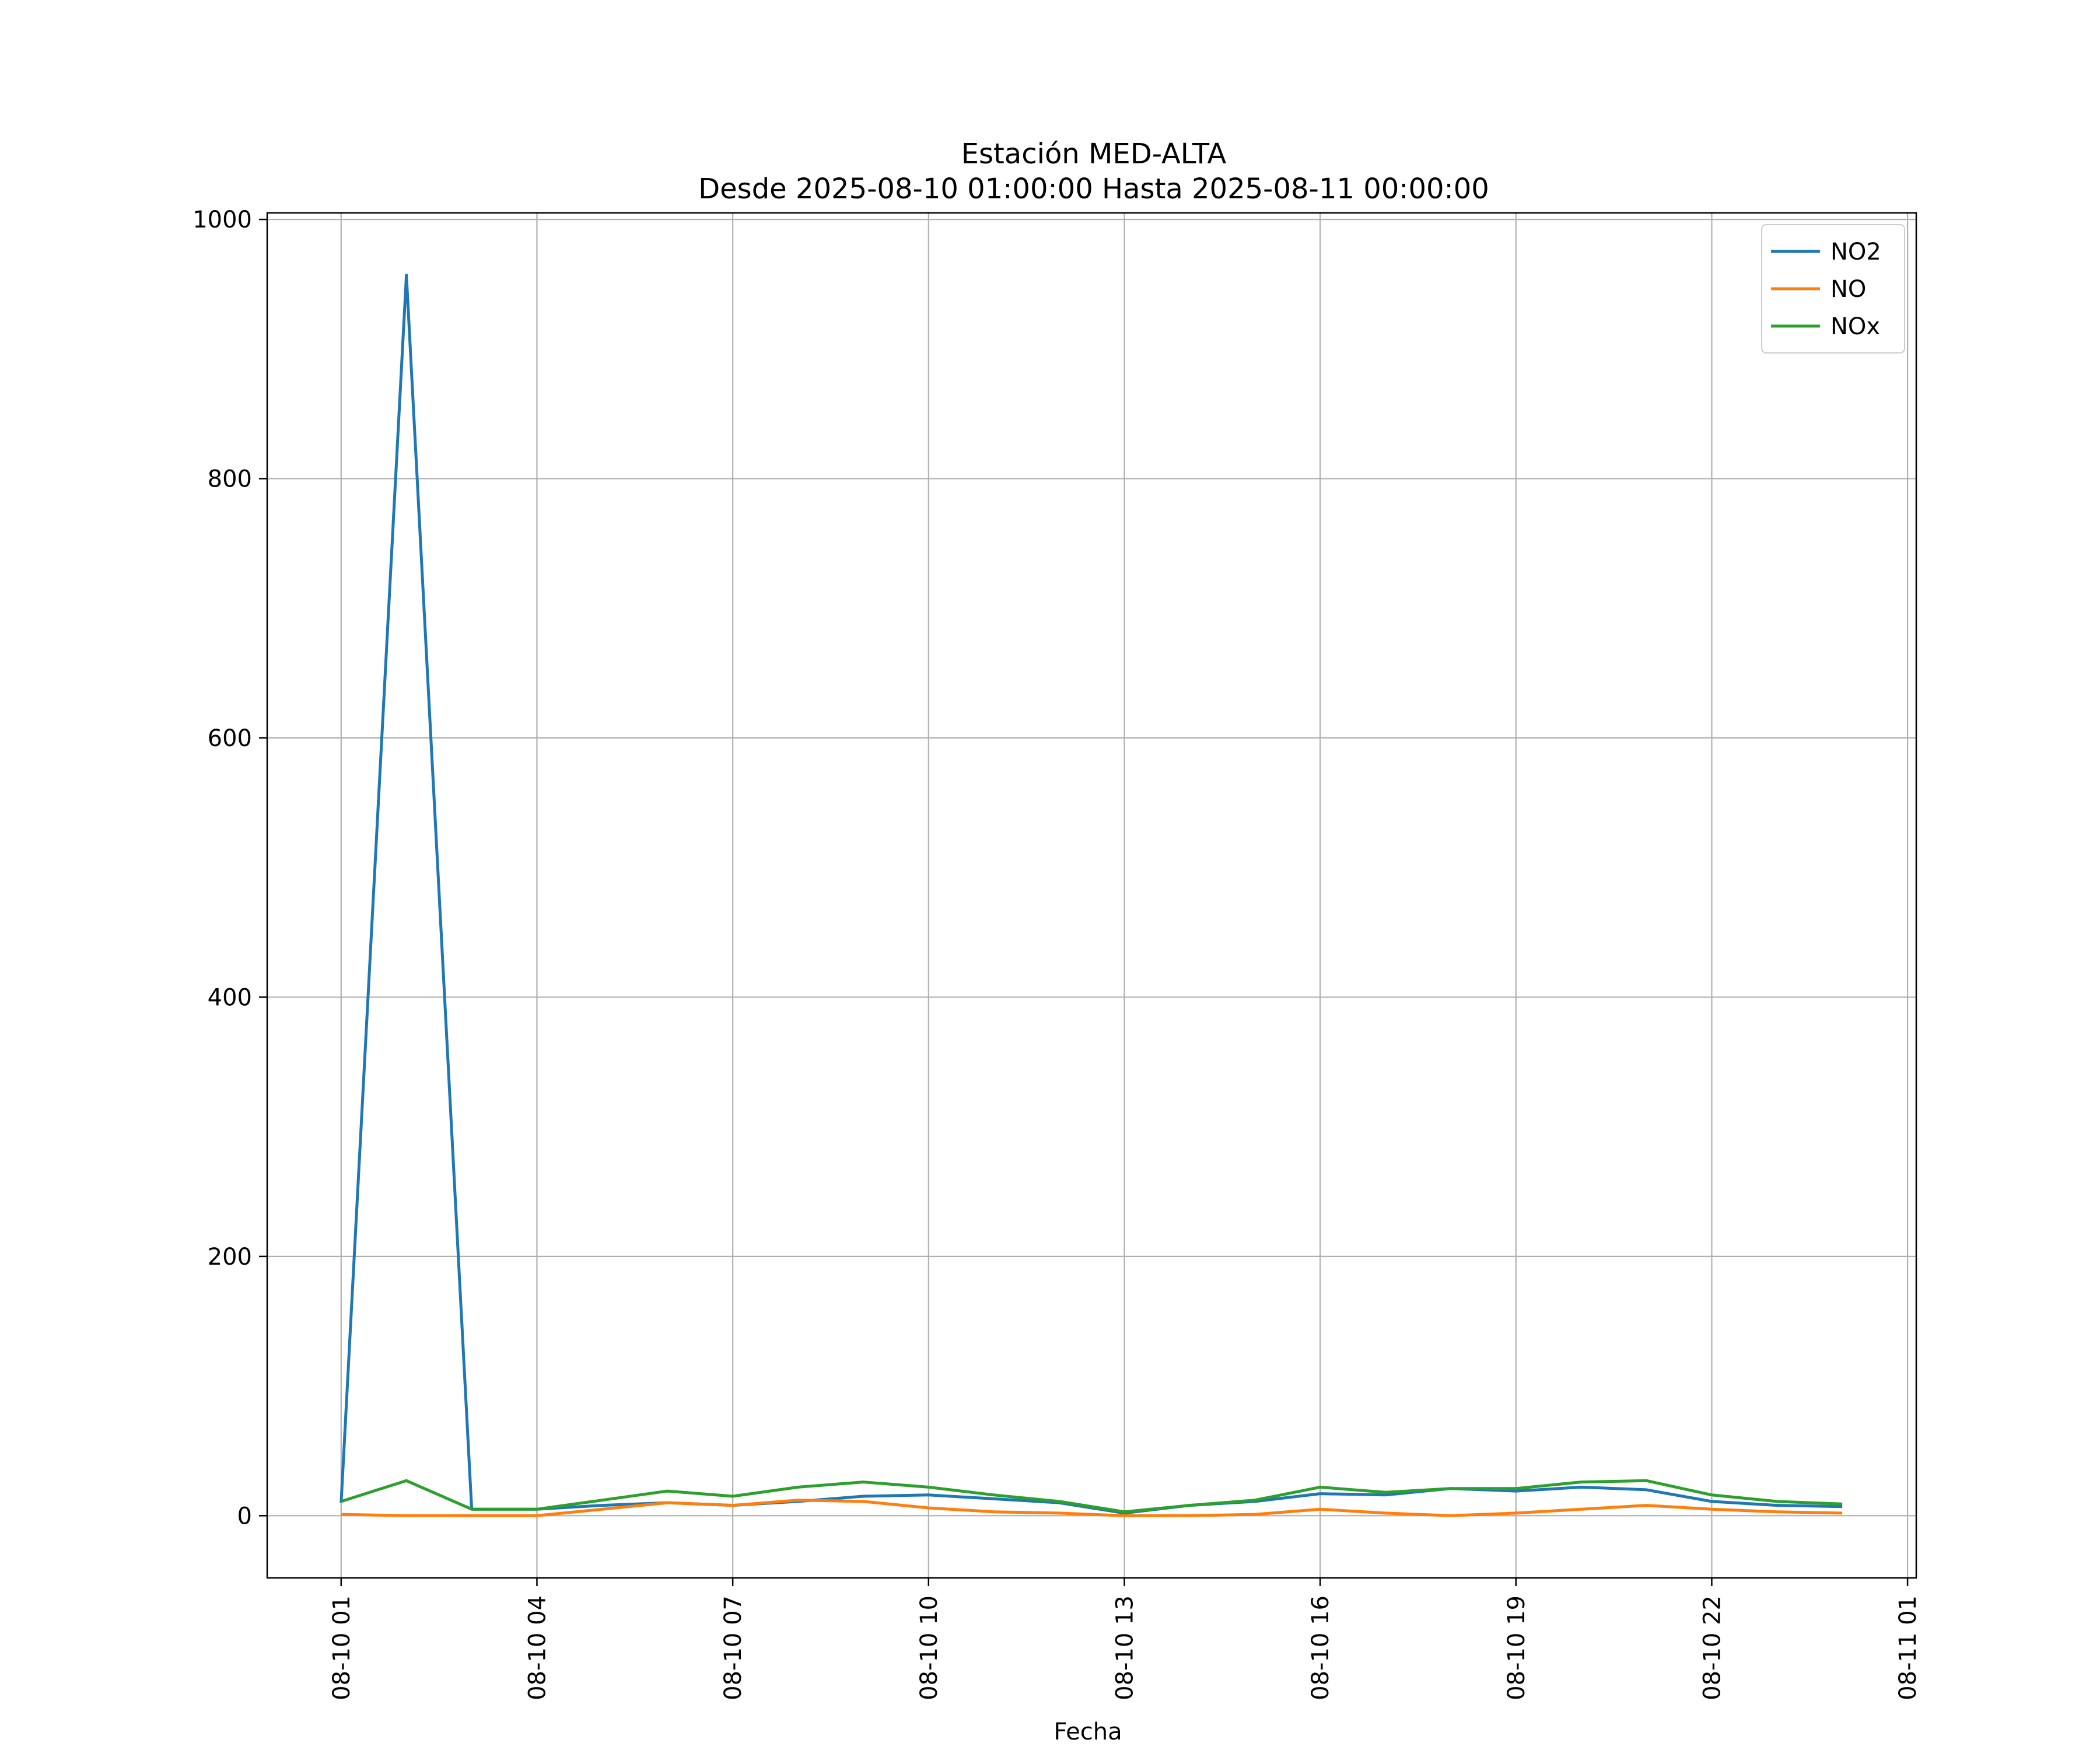 The image size is (2100, 1750). What do you see at coordinates (244, 1517) in the screenshot?
I see `y-tick-label: 0` at bounding box center [244, 1517].